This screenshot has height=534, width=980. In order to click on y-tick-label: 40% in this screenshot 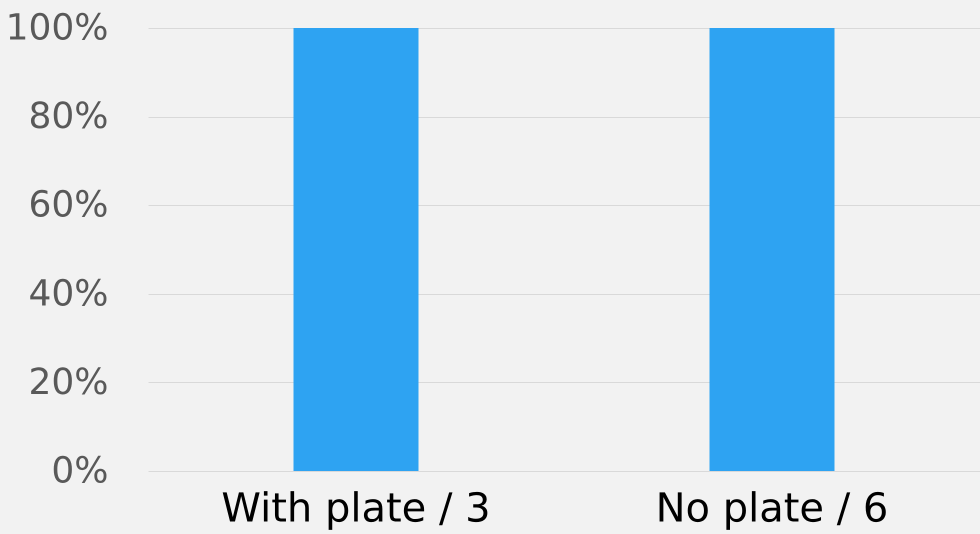, I will do `click(68, 293)`.